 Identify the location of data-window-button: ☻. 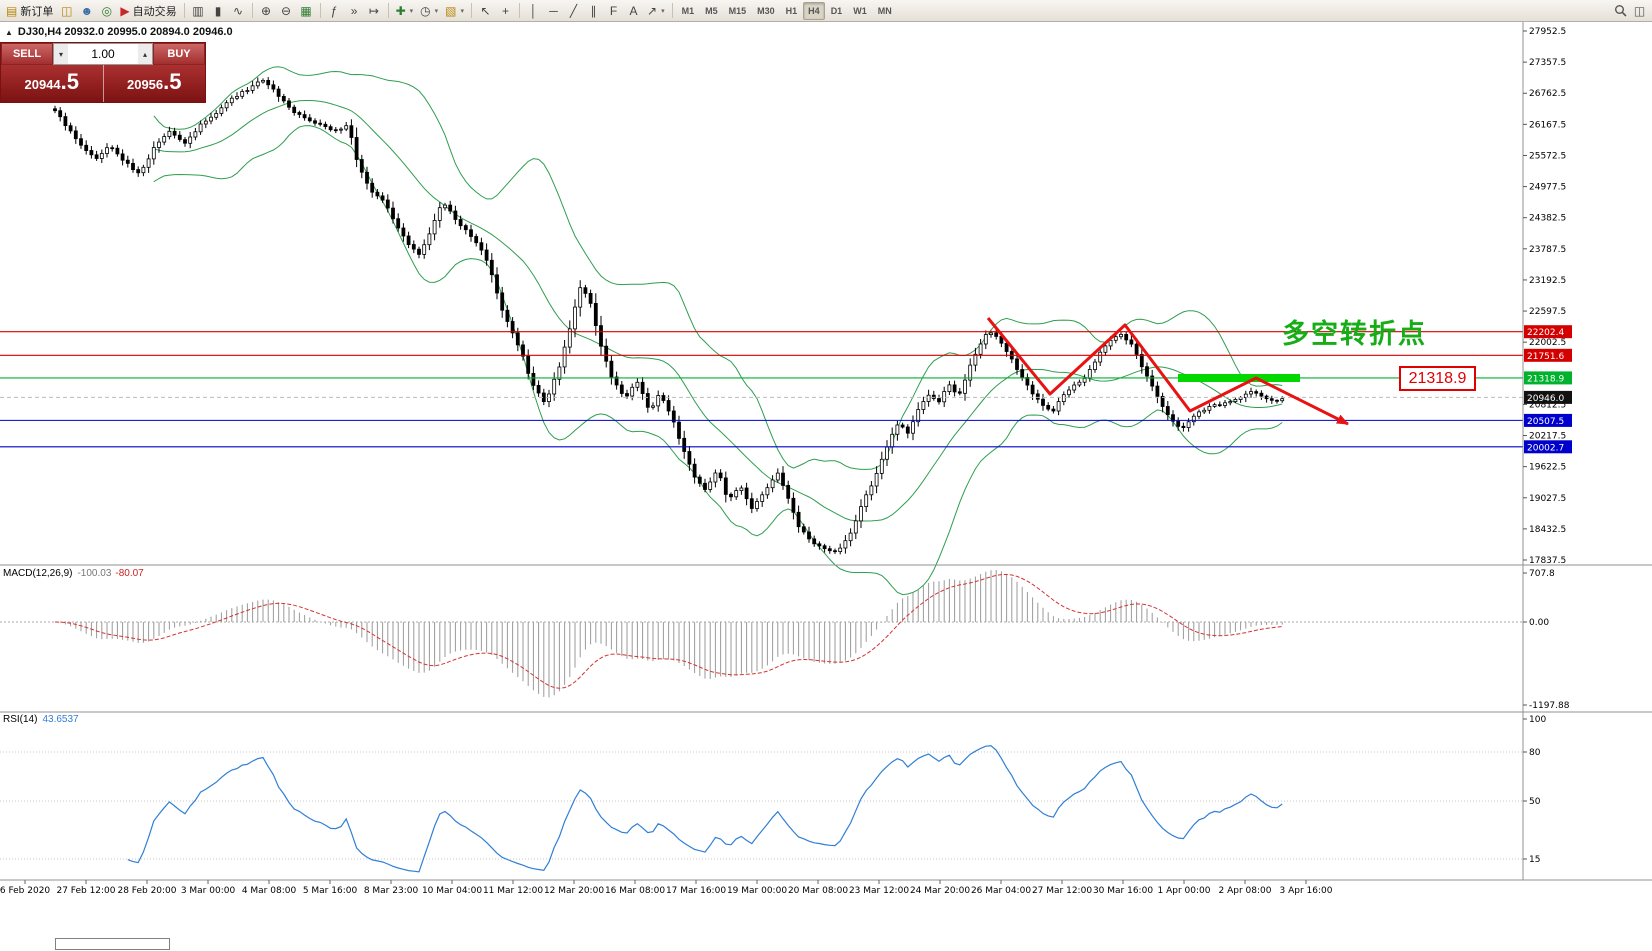
(86, 10).